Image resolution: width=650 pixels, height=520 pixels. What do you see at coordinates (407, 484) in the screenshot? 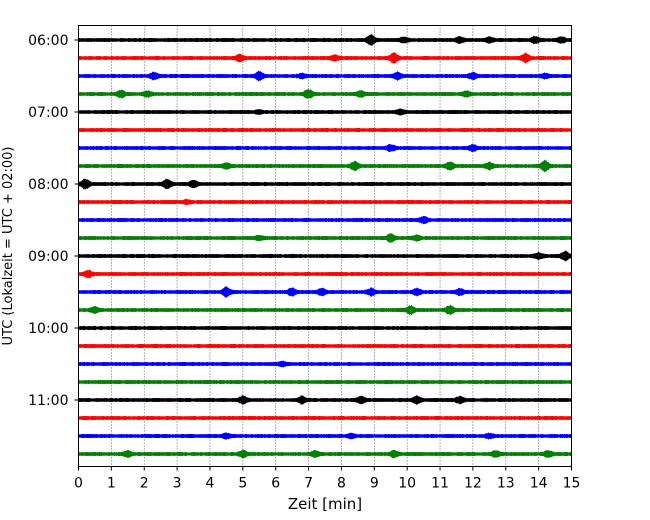
I see `x-tick-label: 10` at bounding box center [407, 484].